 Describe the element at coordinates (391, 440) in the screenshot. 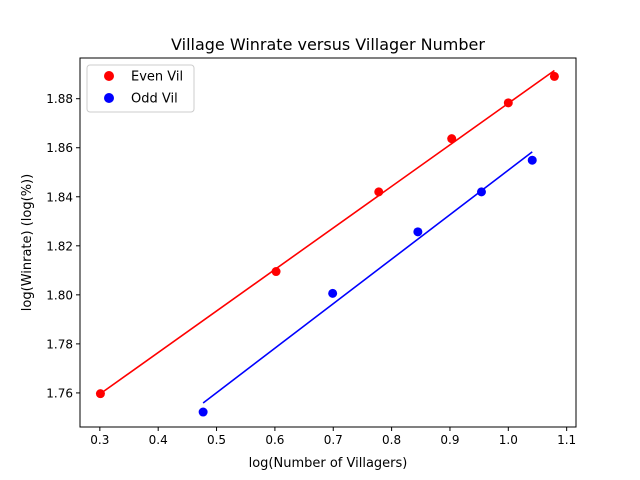

I see `x-tick-label: 0.8` at that location.